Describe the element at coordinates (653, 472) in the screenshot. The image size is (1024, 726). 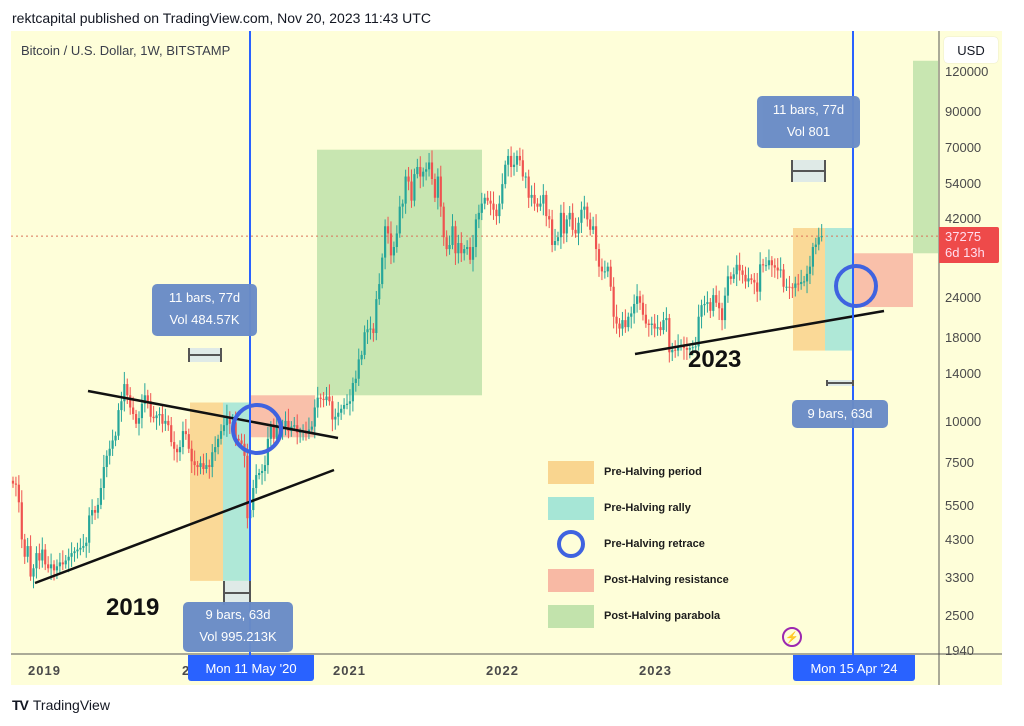
I see `legend-label: Pre-Halving period` at that location.